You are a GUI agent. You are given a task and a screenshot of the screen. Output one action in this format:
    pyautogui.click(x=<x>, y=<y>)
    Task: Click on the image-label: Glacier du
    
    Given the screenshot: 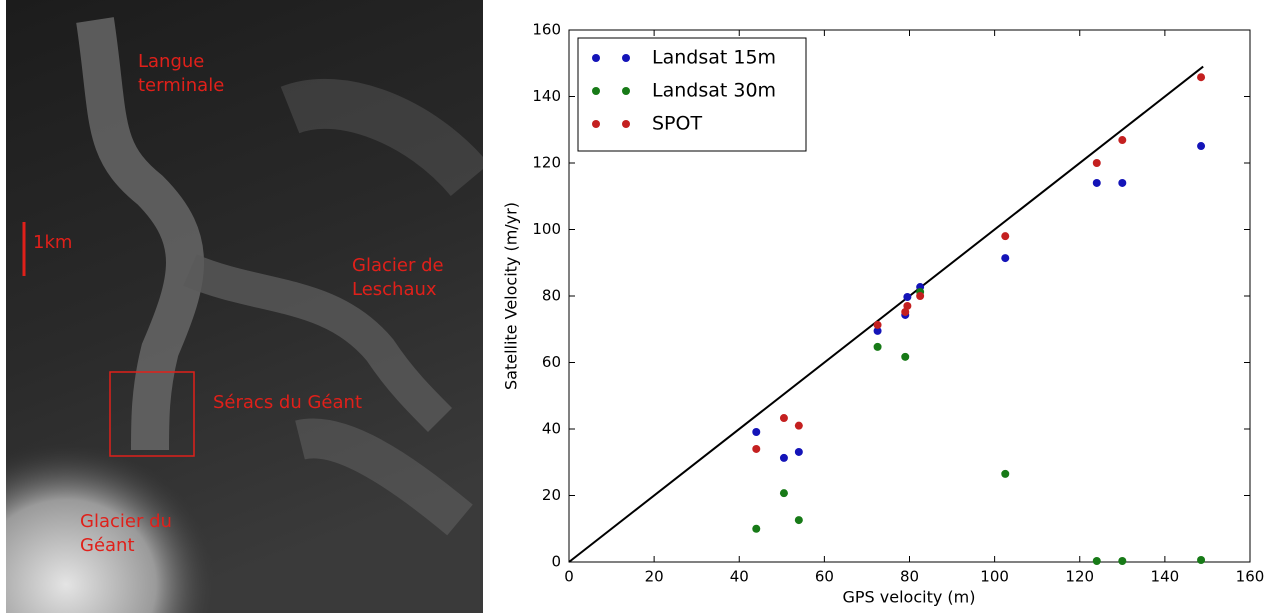 What is the action you would take?
    pyautogui.click(x=126, y=521)
    